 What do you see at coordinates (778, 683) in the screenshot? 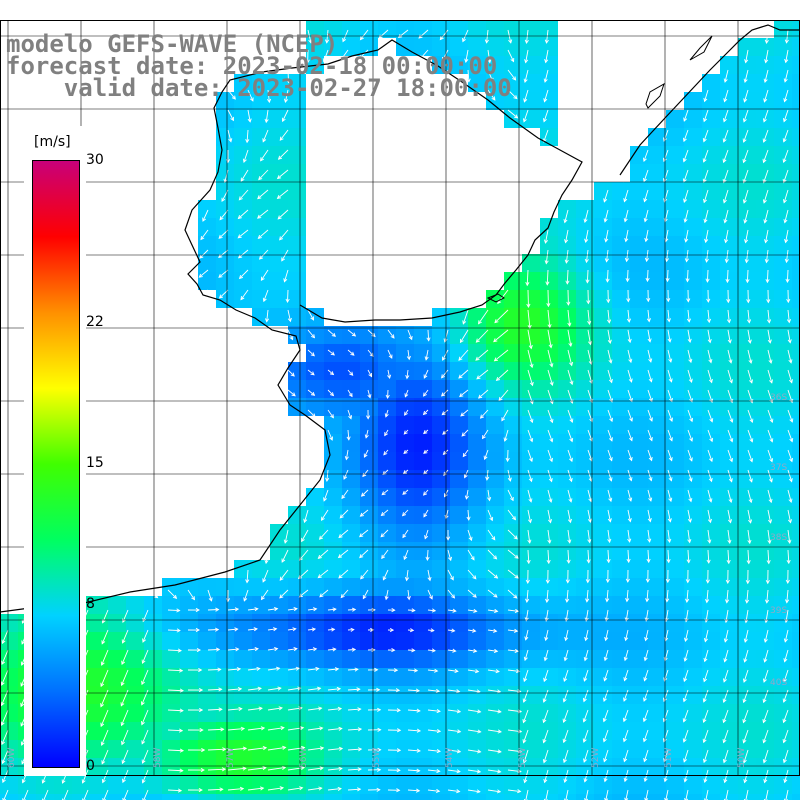
I see `lat-label: 40S` at bounding box center [778, 683].